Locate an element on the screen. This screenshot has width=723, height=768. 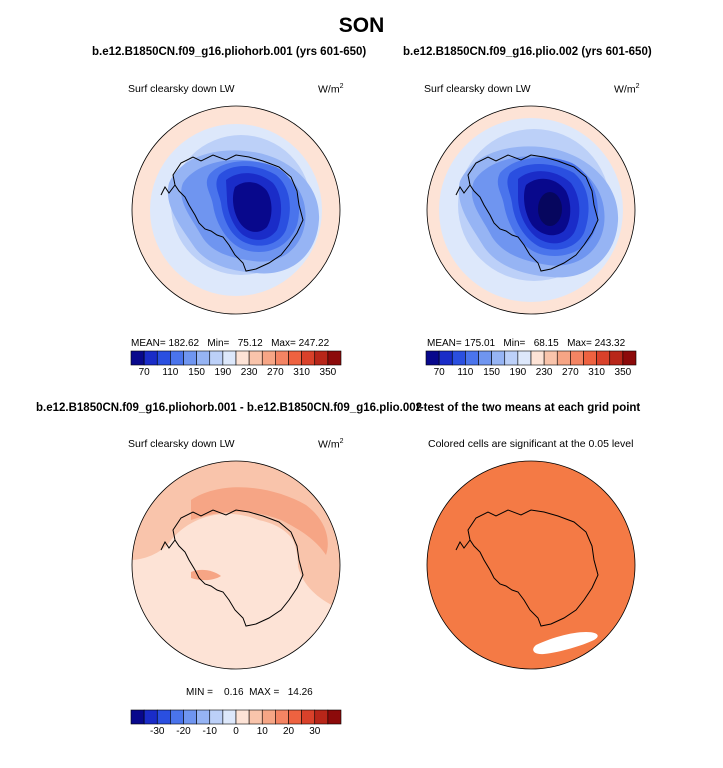
panel4-polar-map is located at coordinates (531, 565).